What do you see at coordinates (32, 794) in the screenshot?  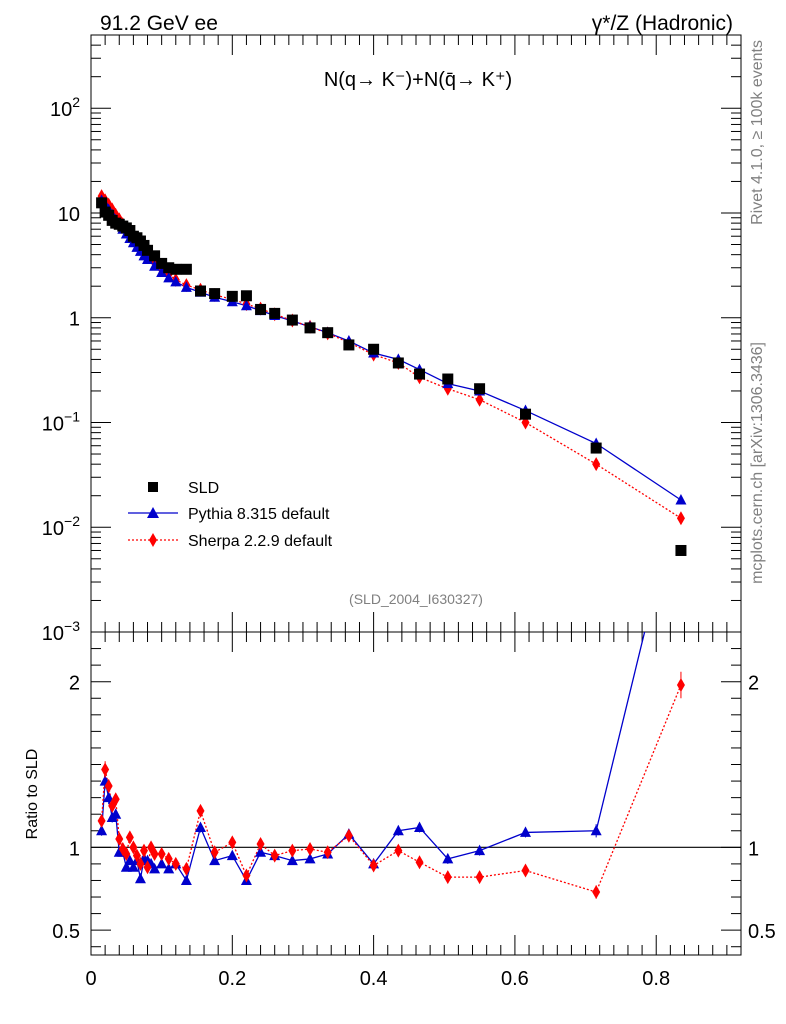 I see `ratio-ylabel: Ratio to SLD` at bounding box center [32, 794].